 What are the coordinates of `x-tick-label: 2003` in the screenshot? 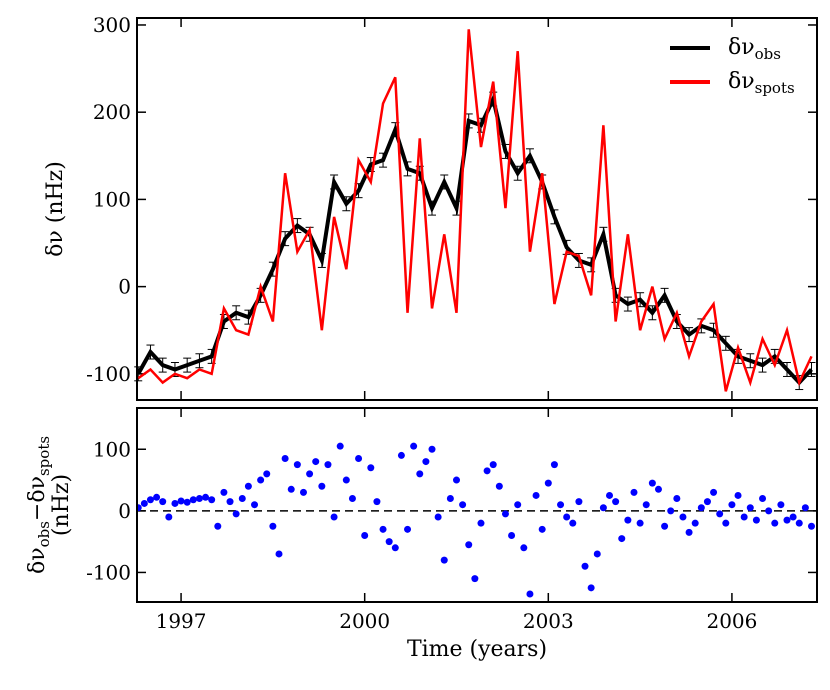 It's located at (548, 621).